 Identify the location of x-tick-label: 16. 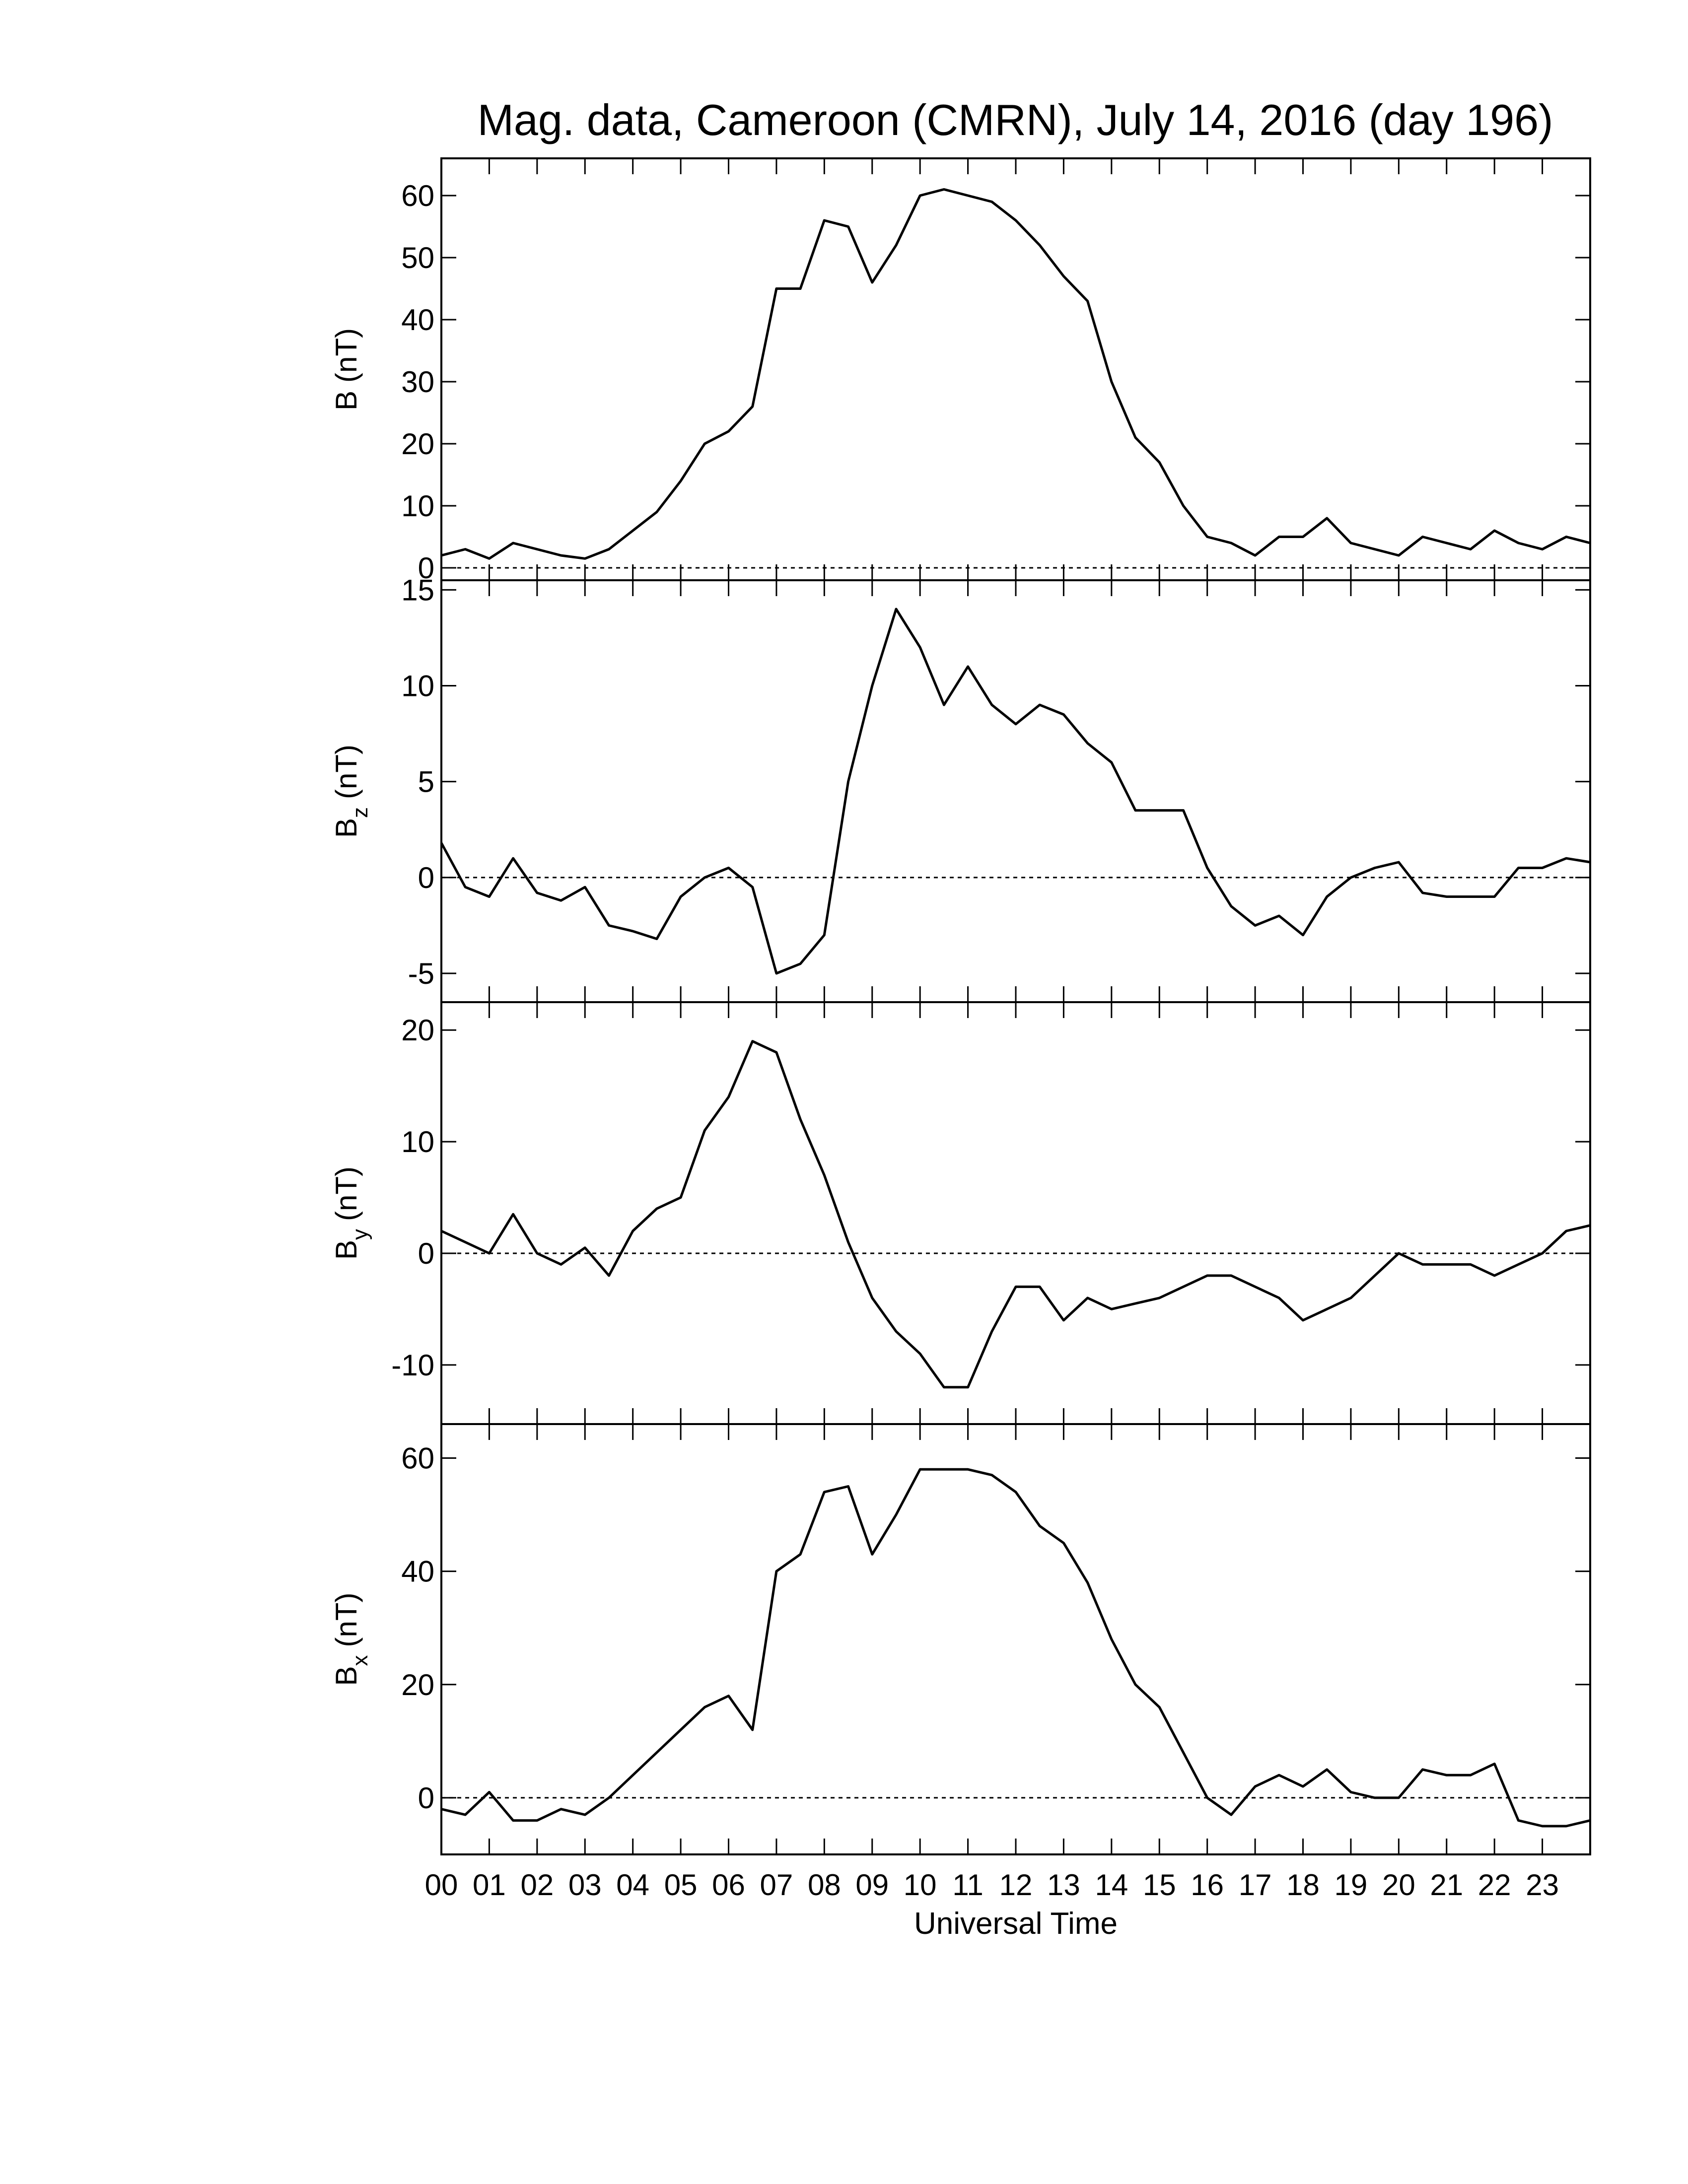
(1207, 1885).